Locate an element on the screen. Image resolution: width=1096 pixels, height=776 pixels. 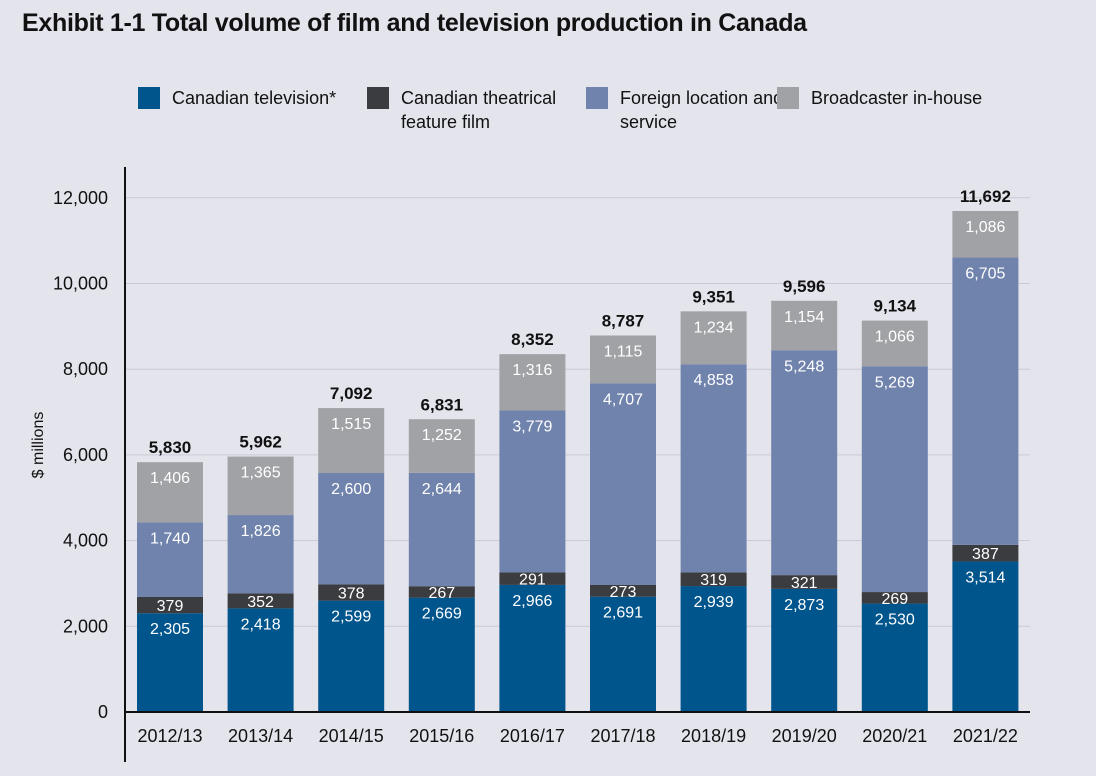
legend-item: Broadcaster in-house is located at coordinates (889, 98).